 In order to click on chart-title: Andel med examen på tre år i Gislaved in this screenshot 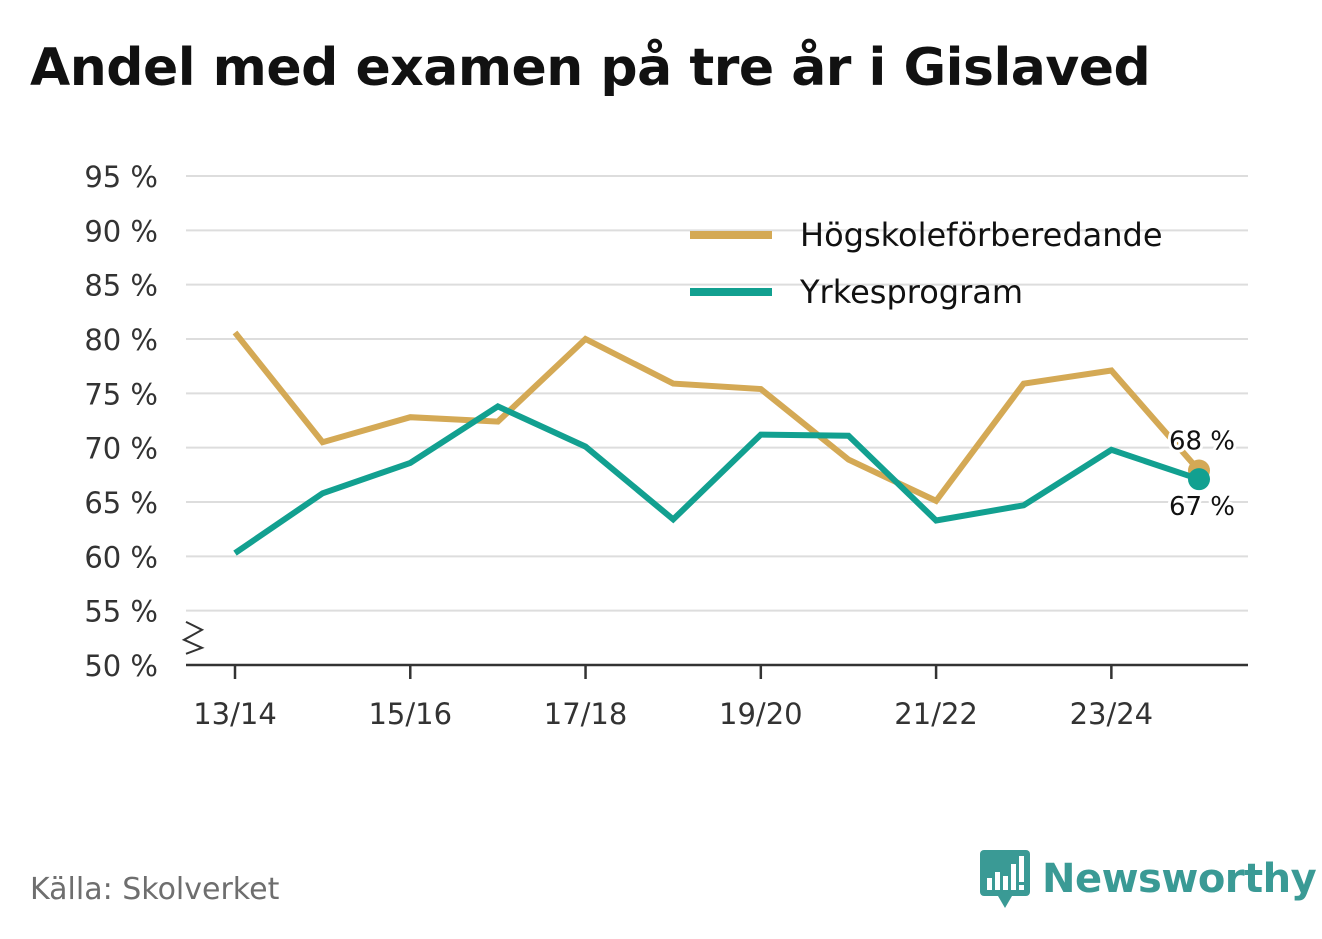, I will do `click(590, 68)`.